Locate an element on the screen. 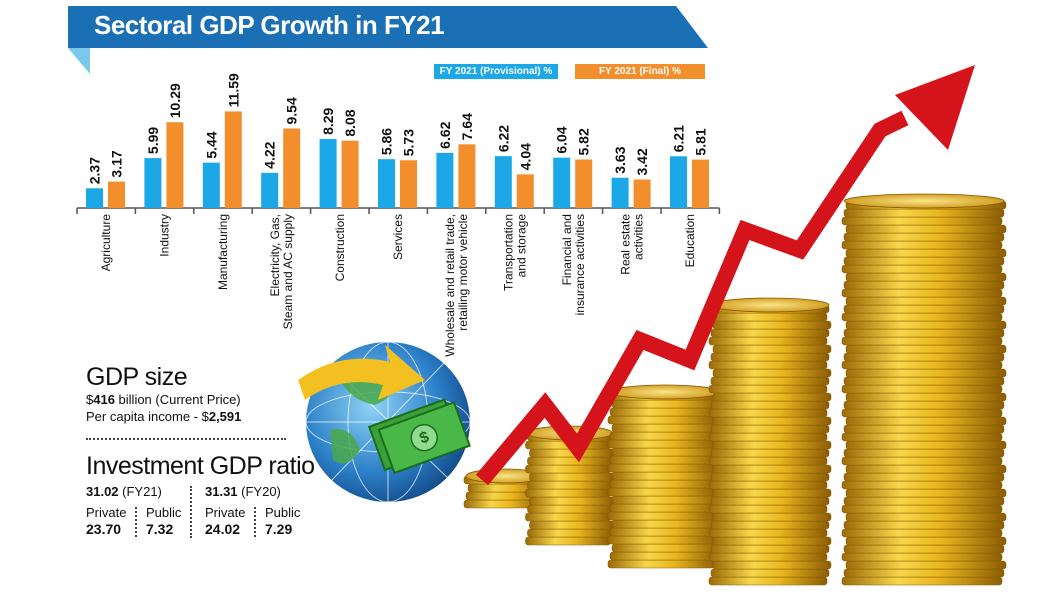 Image resolution: width=1059 pixels, height=596 pixels. investment-ratio-heading: Investment GDP ratio is located at coordinates (200, 466).